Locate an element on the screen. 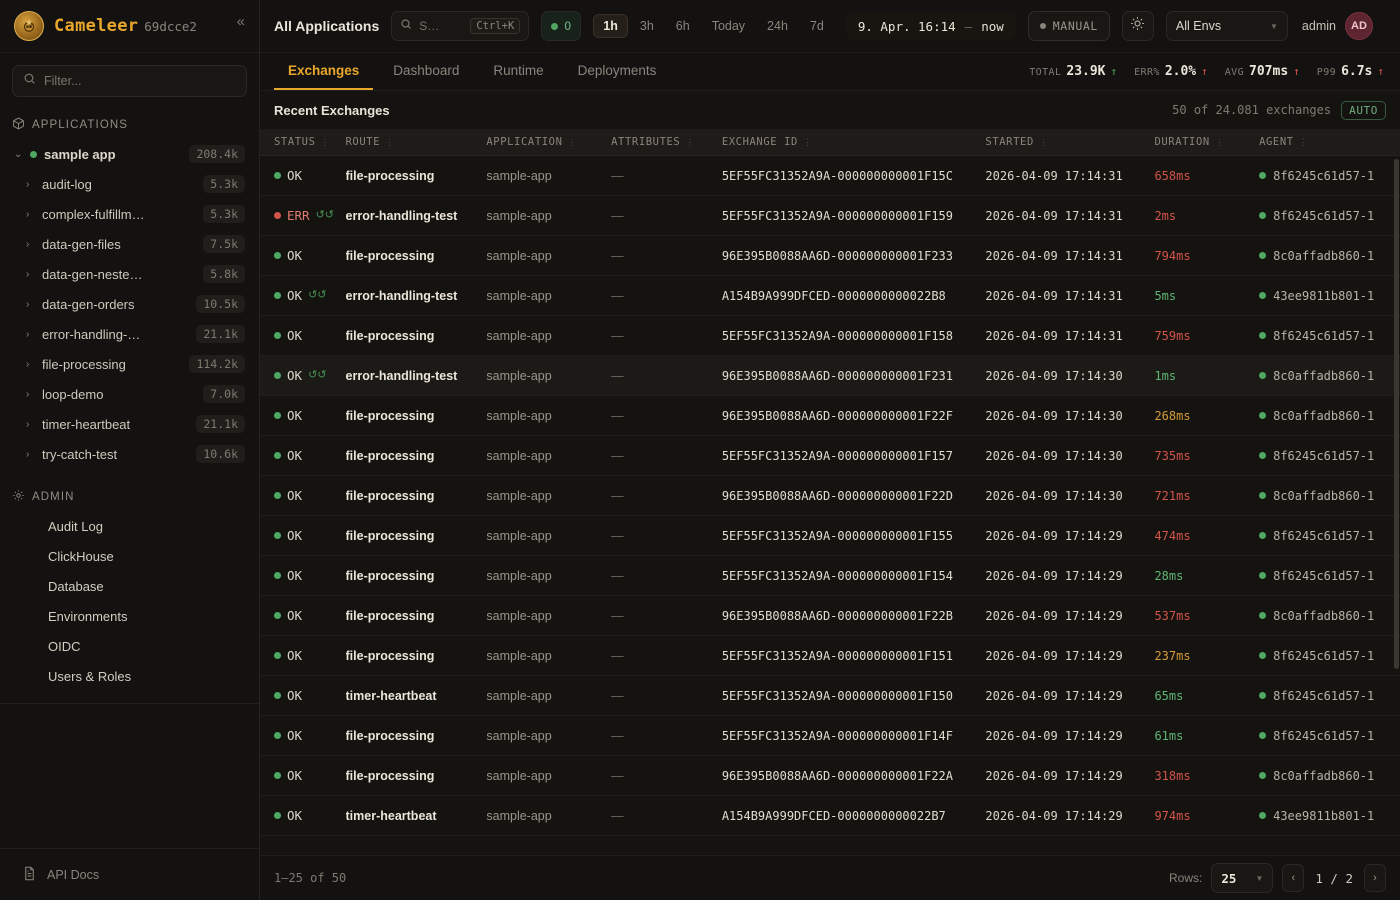  cell-exchange-id: 5EF55FC31352A9A-000000000001F157 is located at coordinates (853, 455).